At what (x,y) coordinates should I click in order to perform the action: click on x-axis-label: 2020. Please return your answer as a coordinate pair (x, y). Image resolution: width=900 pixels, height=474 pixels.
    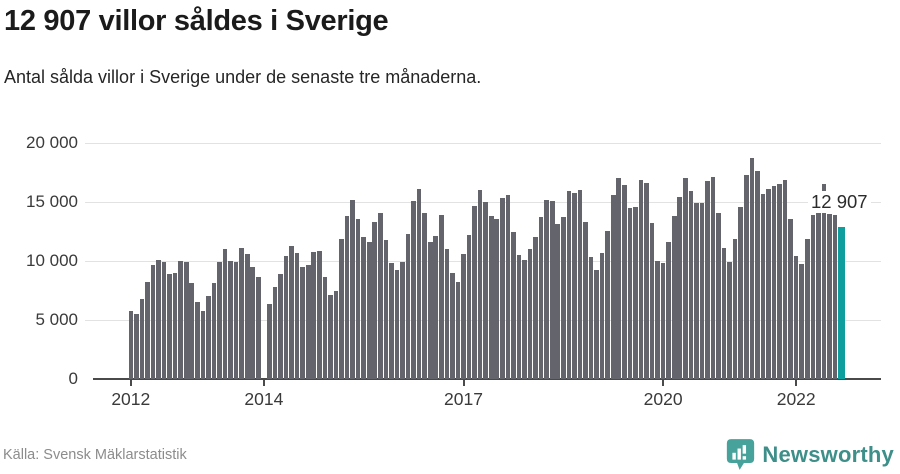
    Looking at the image, I should click on (663, 399).